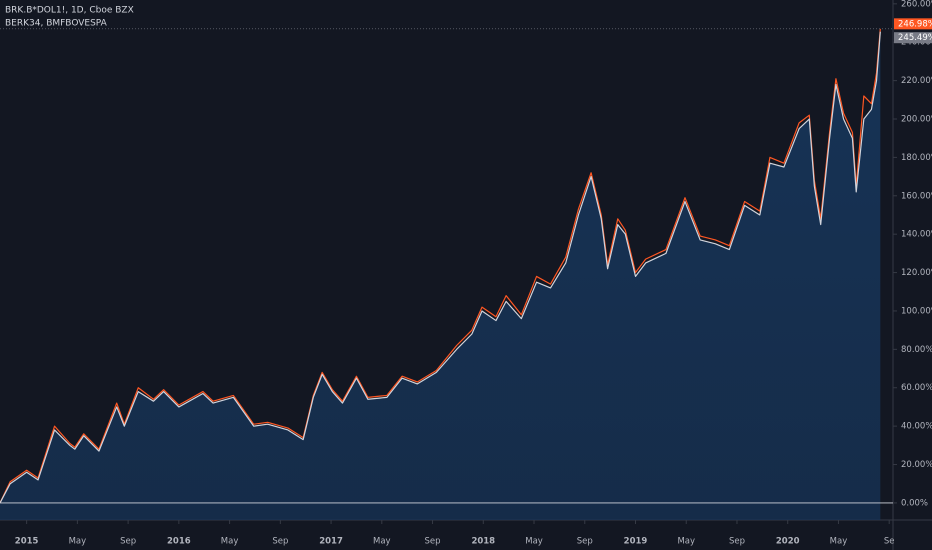  Describe the element at coordinates (27, 542) in the screenshot. I see `x-tick-label: 2015` at that location.